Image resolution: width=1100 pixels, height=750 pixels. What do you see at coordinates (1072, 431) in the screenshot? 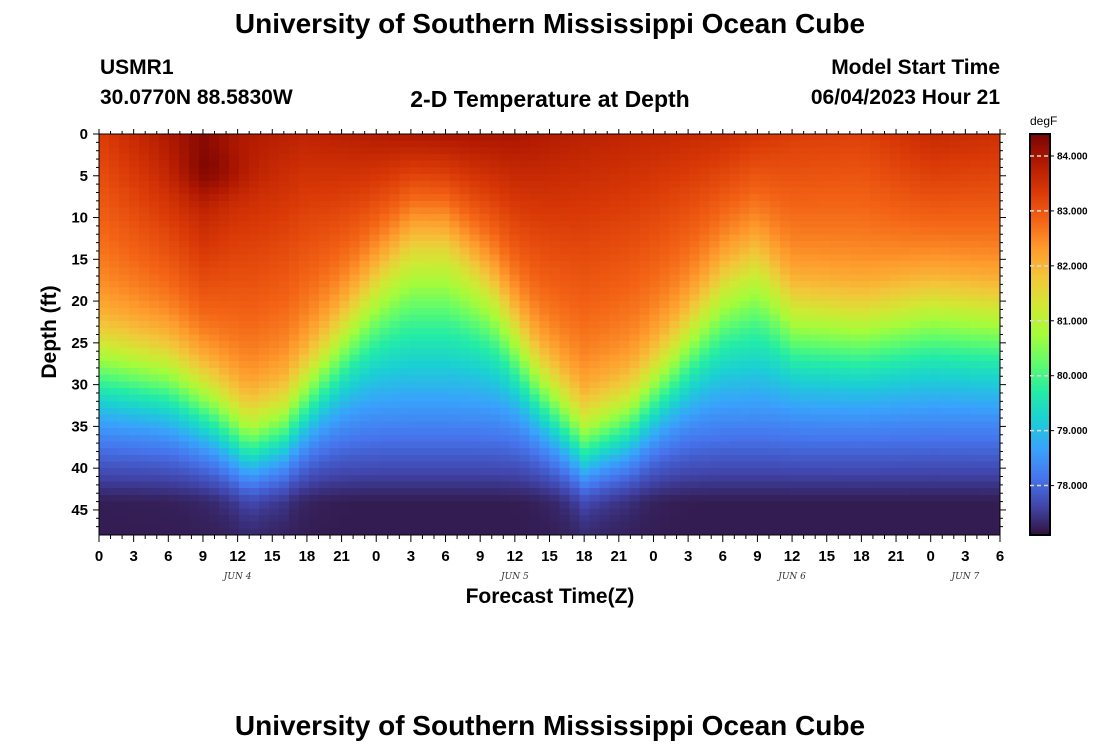
I see `colorbar-tick-label: 79.000` at bounding box center [1072, 431].